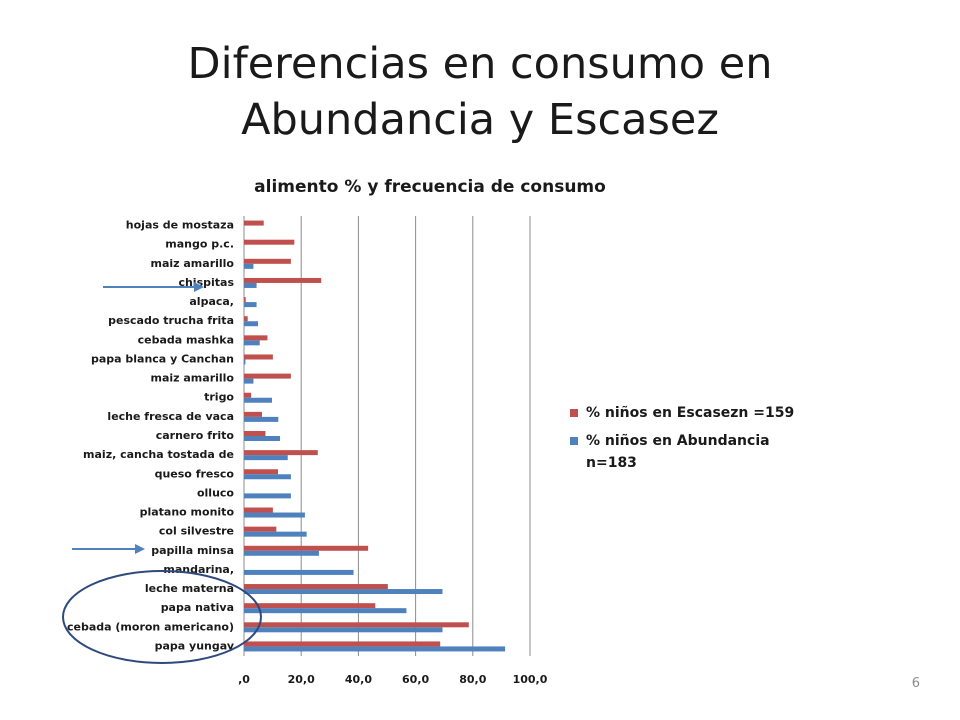 This screenshot has width=960, height=720. What do you see at coordinates (574, 413) in the screenshot?
I see `legend-swatch-escasez` at bounding box center [574, 413].